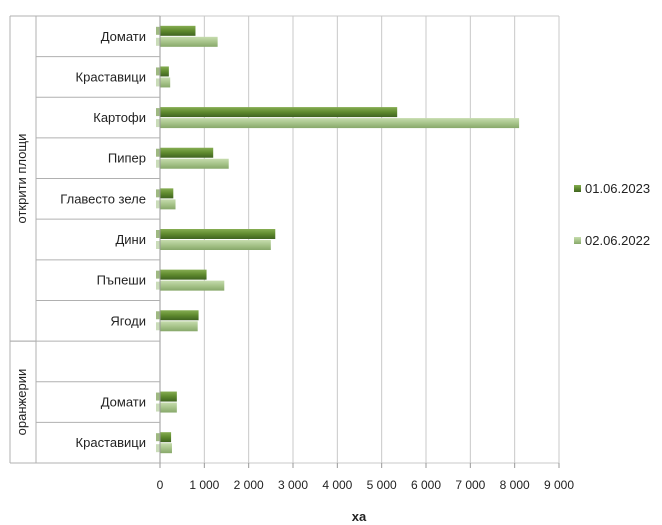 This screenshot has width=662, height=525. Describe the element at coordinates (612, 214) in the screenshot. I see `legend: 01.06.2023 02.06.2022` at that location.